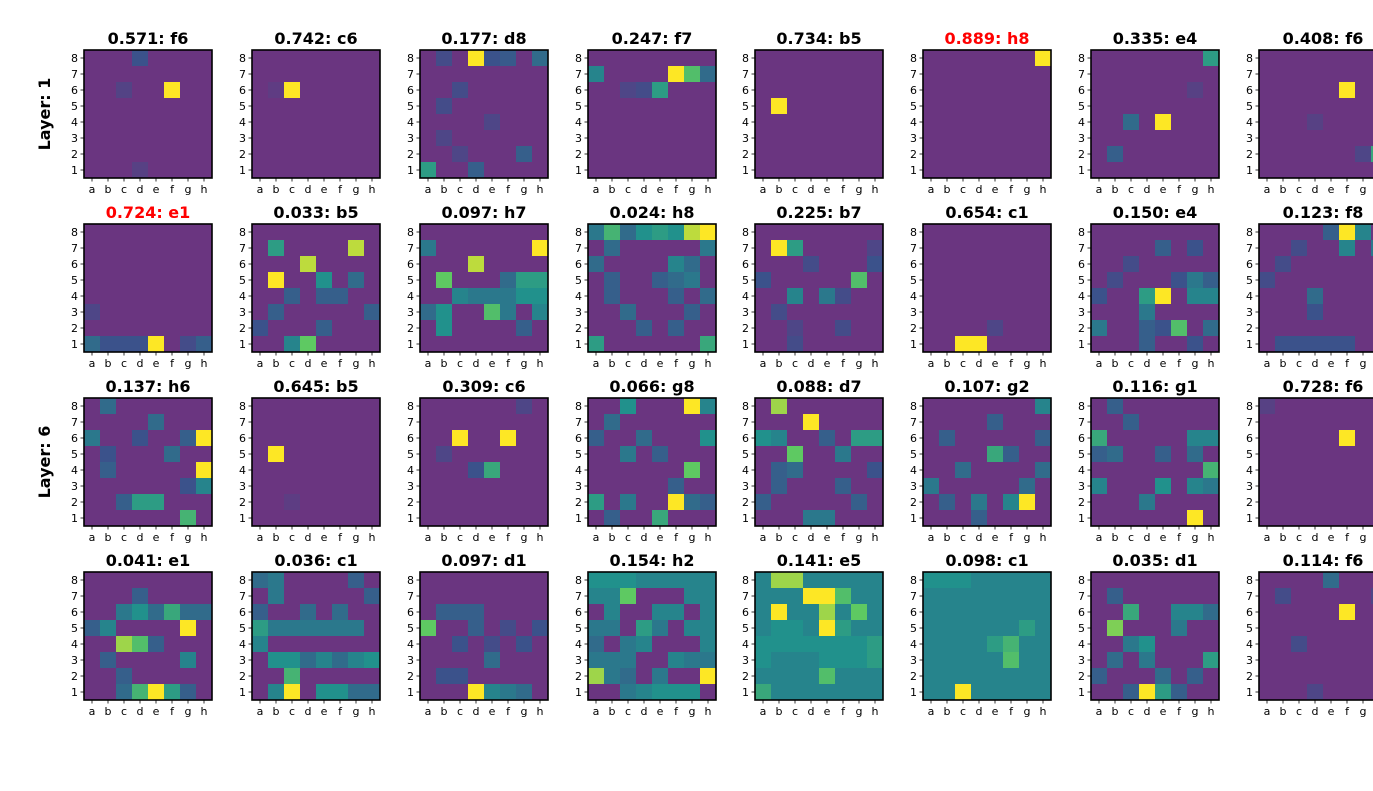 This screenshot has height=791, width=1373. Describe the element at coordinates (315, 212) in the screenshot. I see `panel-title: 0.033: b5` at that location.